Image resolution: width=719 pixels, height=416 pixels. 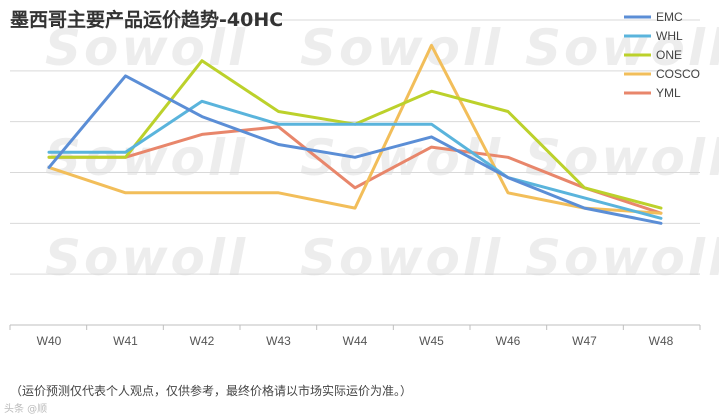 I want to click on footnote: （运价预测仅代表个人观点，仅供参考，最终价格请以市场实际运价为准。）, so click(x=211, y=390).